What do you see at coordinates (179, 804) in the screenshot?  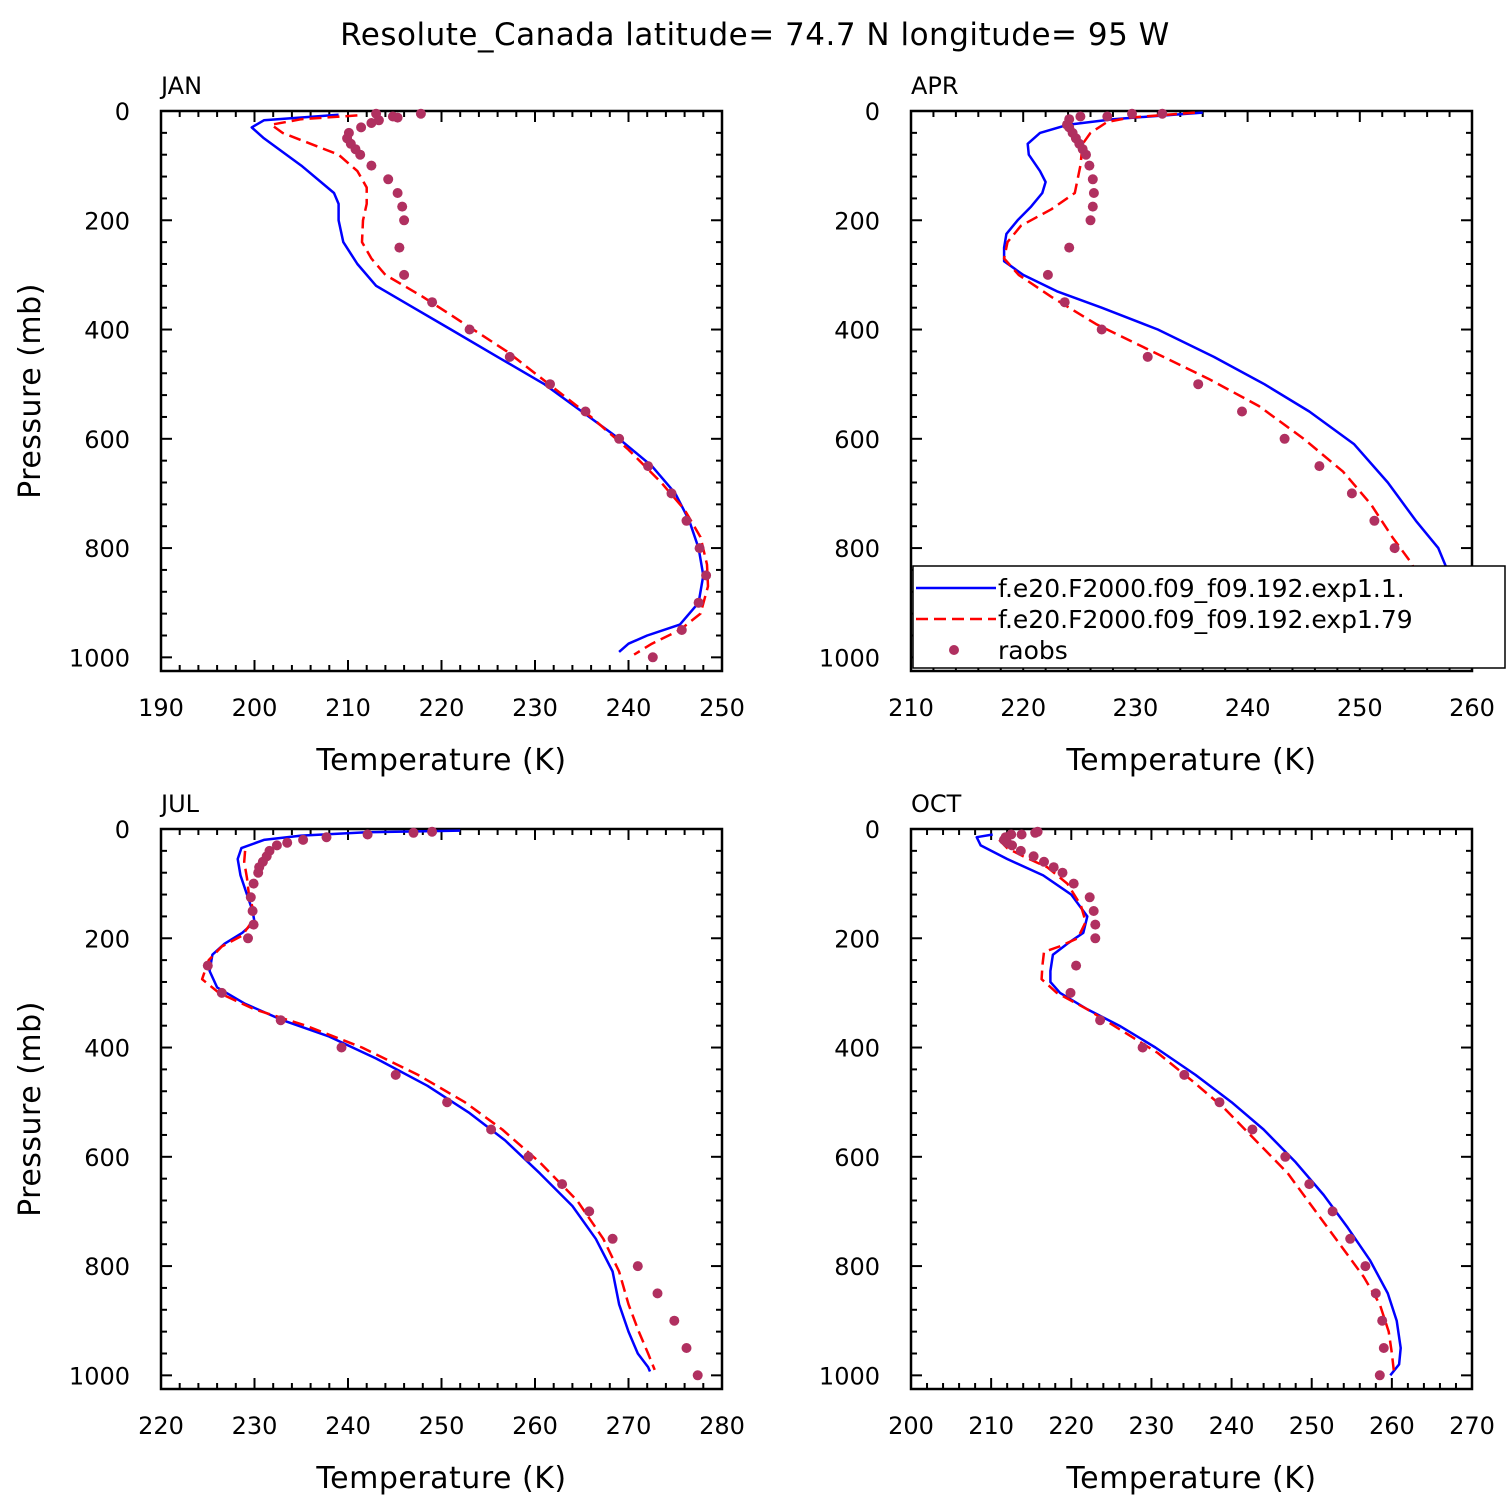 I see `panel-title: JUL` at bounding box center [179, 804].